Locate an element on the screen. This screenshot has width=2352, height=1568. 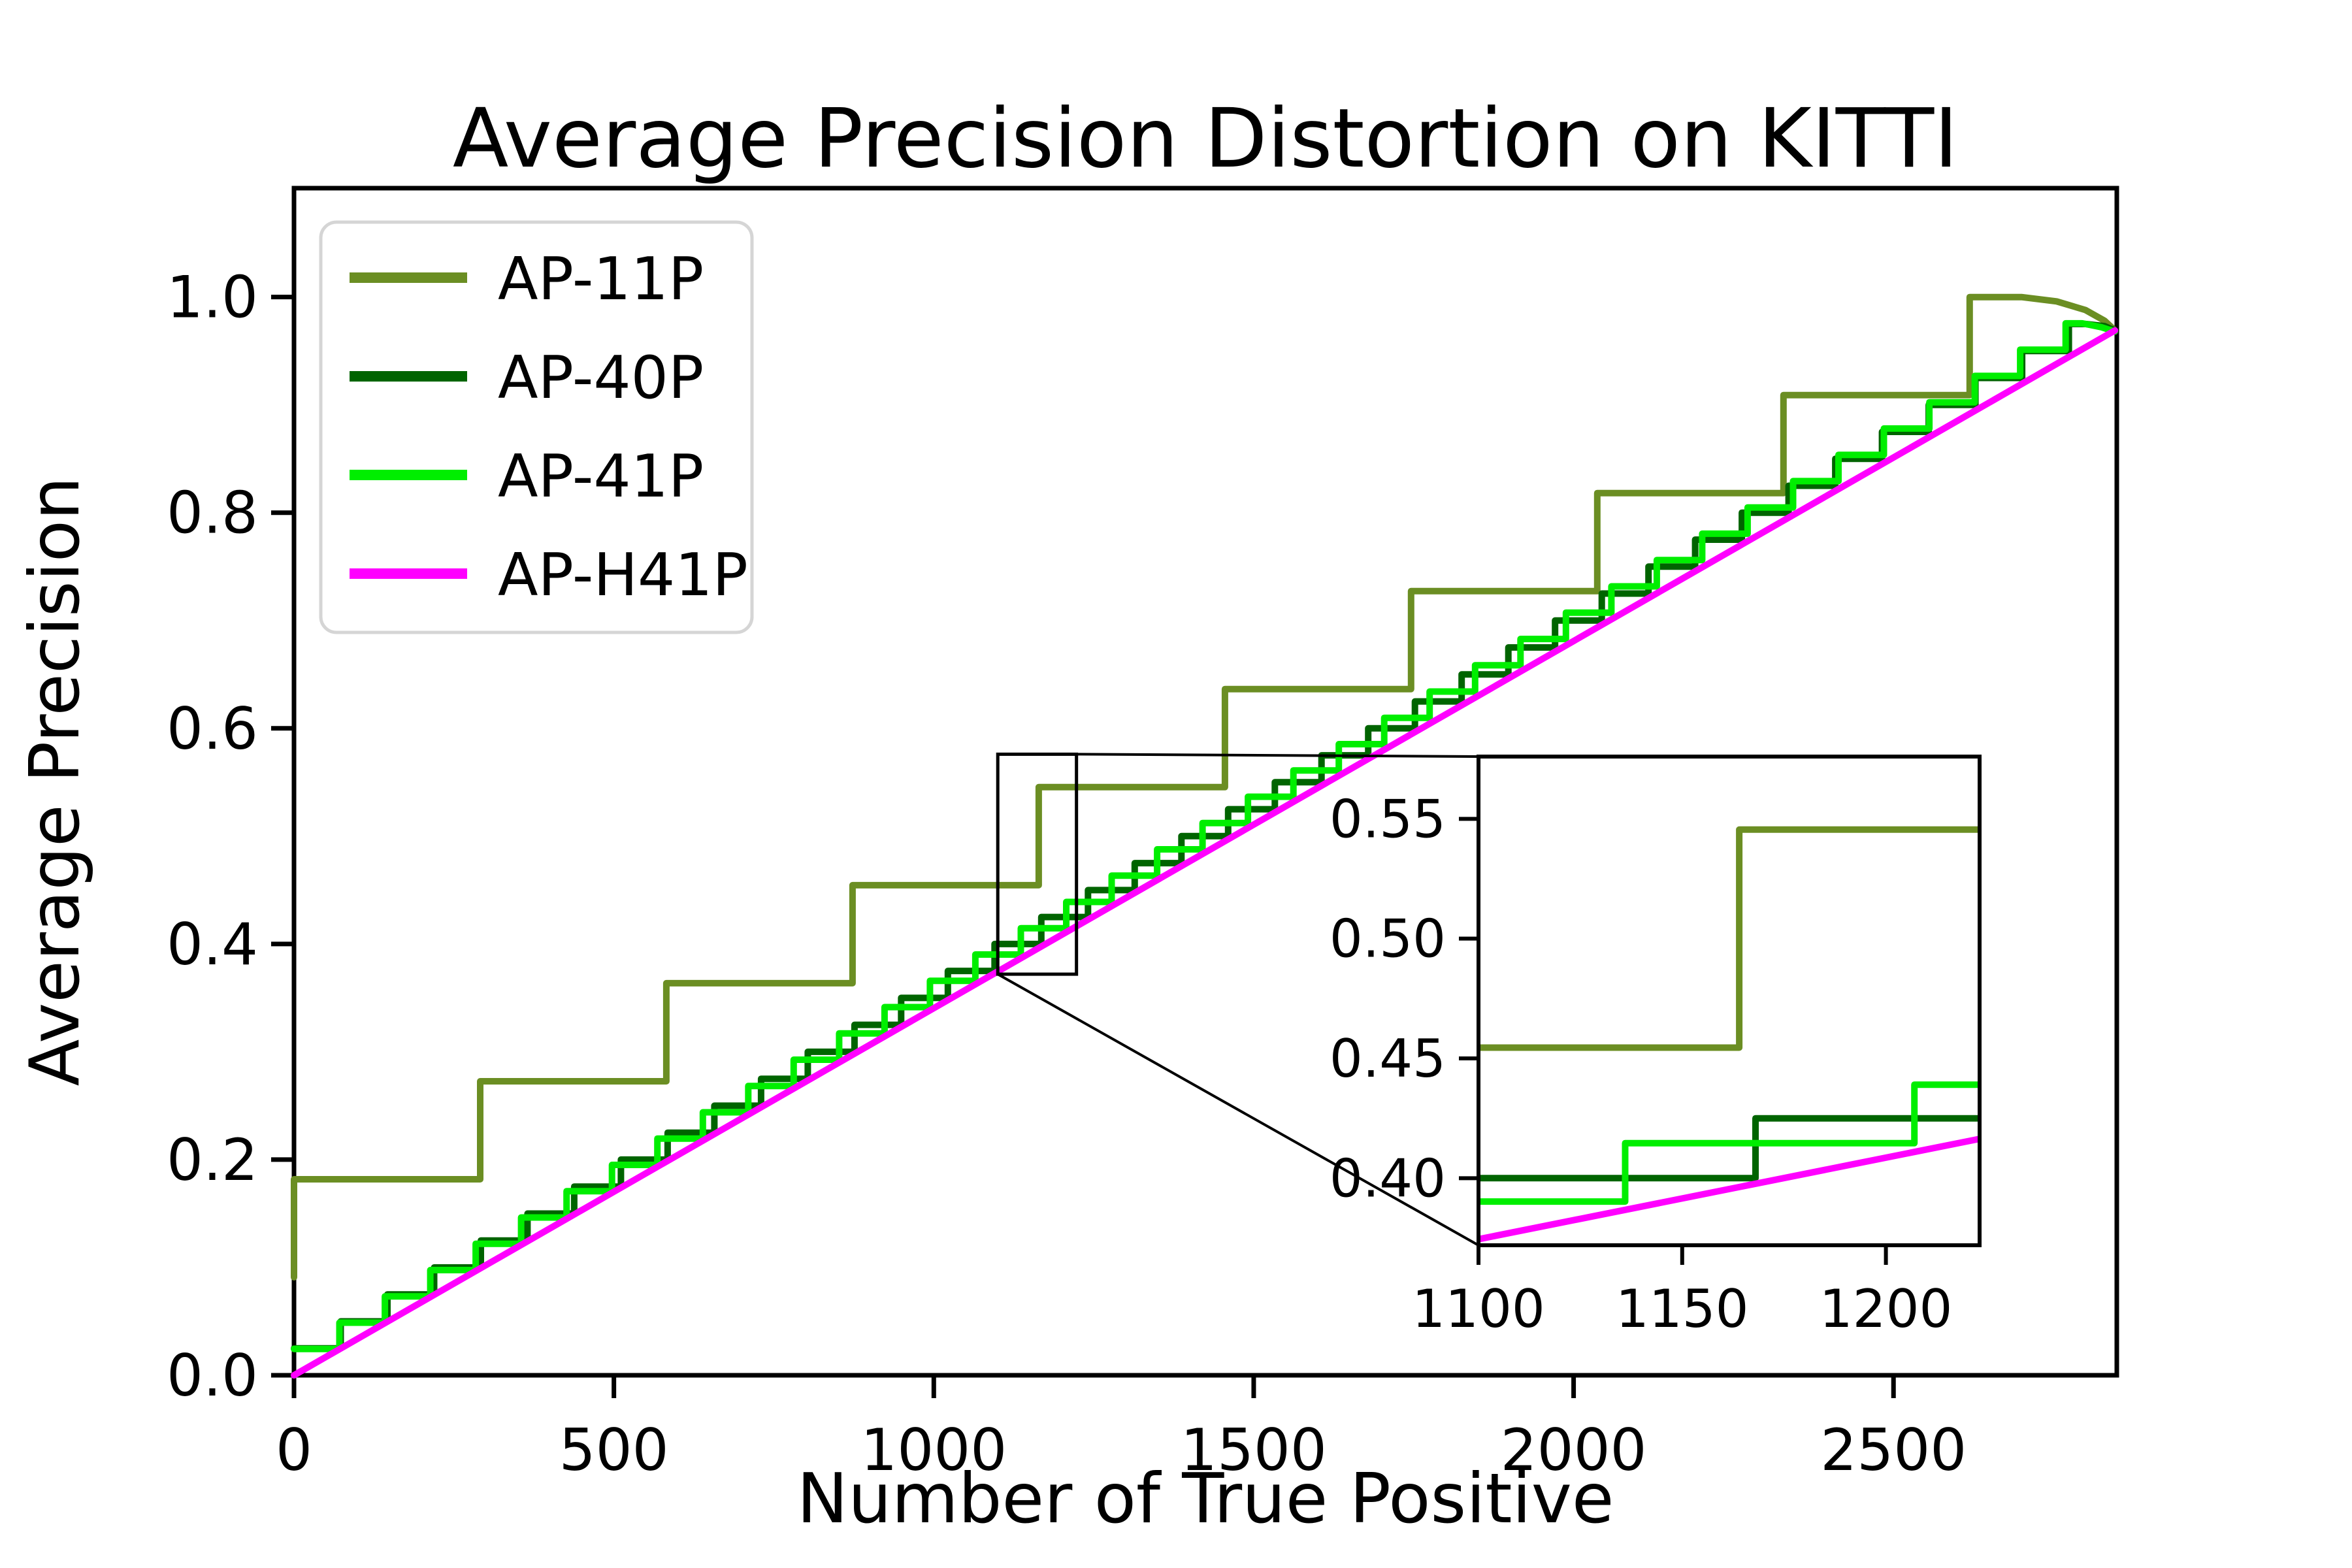
legend-label-ap-h41p: AP-H41P is located at coordinates (623, 575).